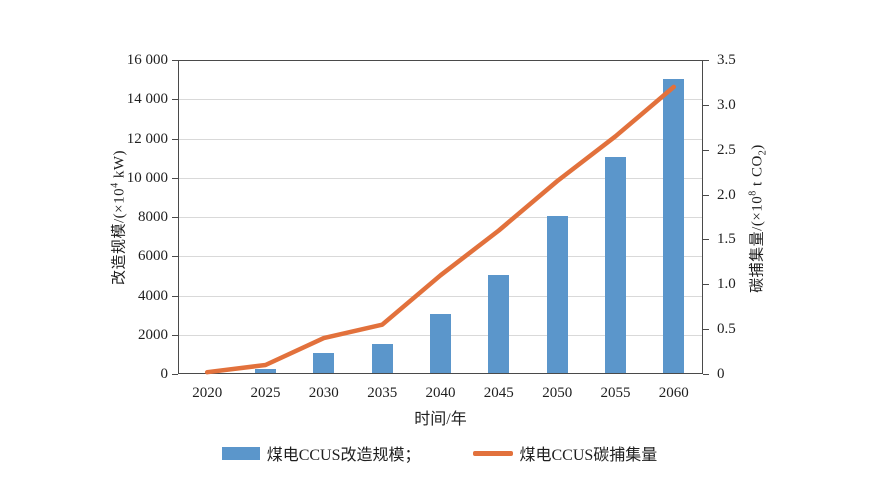  Describe the element at coordinates (440, 393) in the screenshot. I see `x-axis-tick-label: 2040` at that location.